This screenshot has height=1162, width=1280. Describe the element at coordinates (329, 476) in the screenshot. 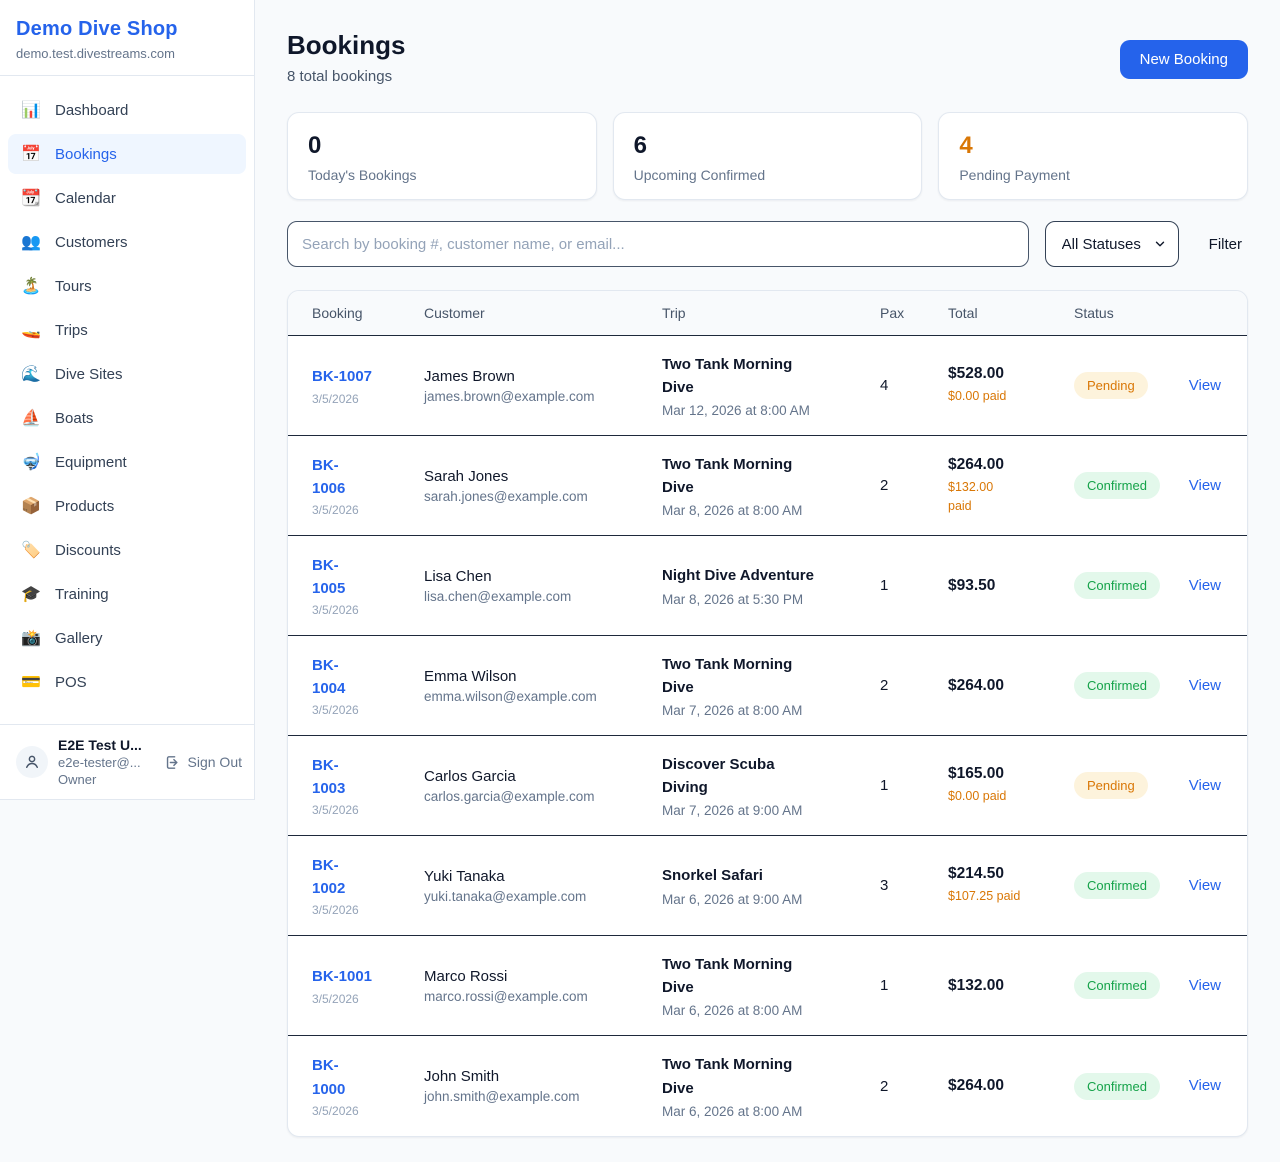

I see `booking-id-link: BK- 1006` at that location.